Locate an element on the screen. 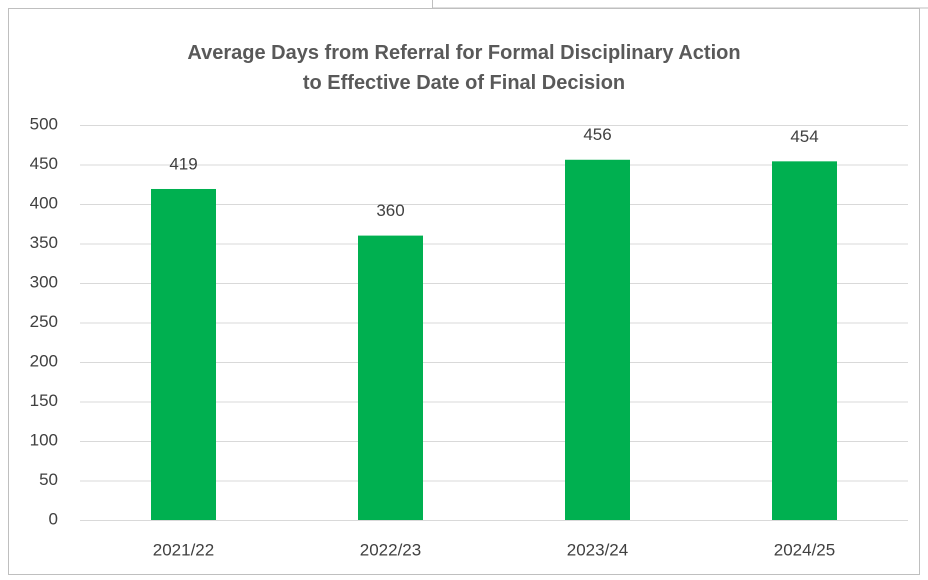 The width and height of the screenshot is (928, 580). y-tick-label: 400 is located at coordinates (44, 202).